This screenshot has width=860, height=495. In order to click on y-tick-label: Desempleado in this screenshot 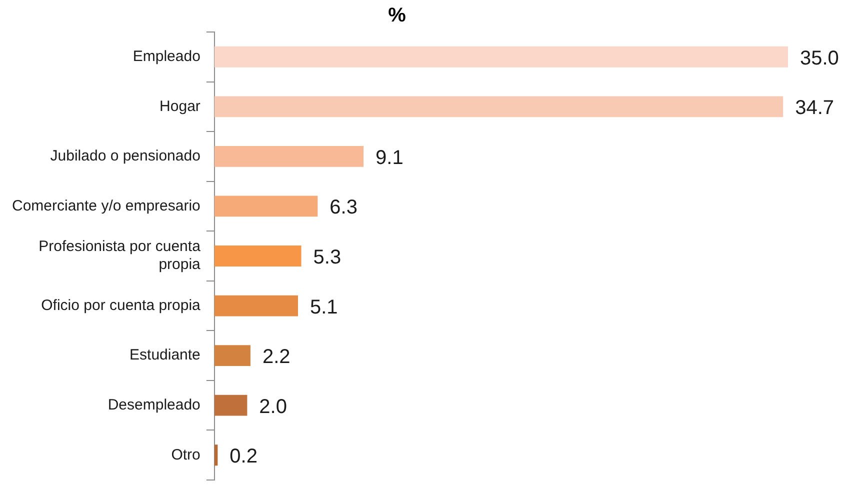, I will do `click(154, 405)`.